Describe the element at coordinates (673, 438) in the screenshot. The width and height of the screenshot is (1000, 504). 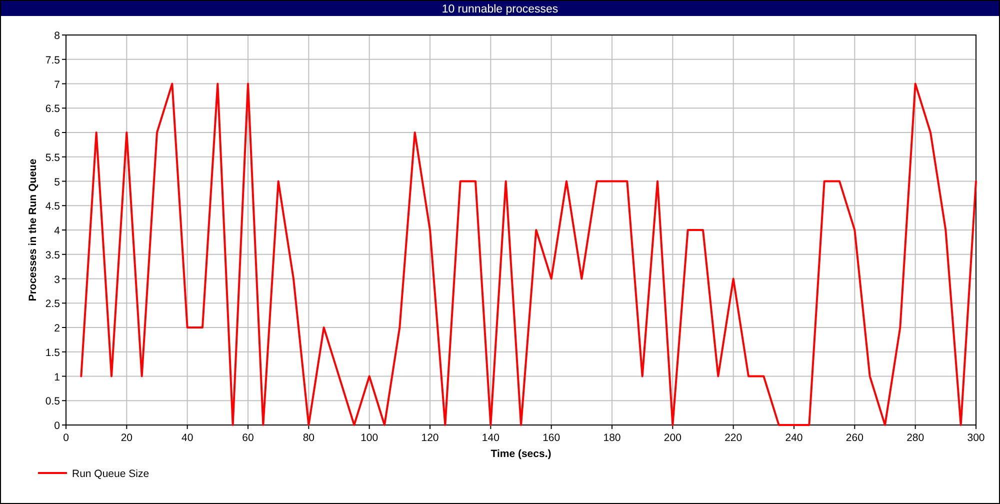
I see `x-tick-label: 200` at that location.